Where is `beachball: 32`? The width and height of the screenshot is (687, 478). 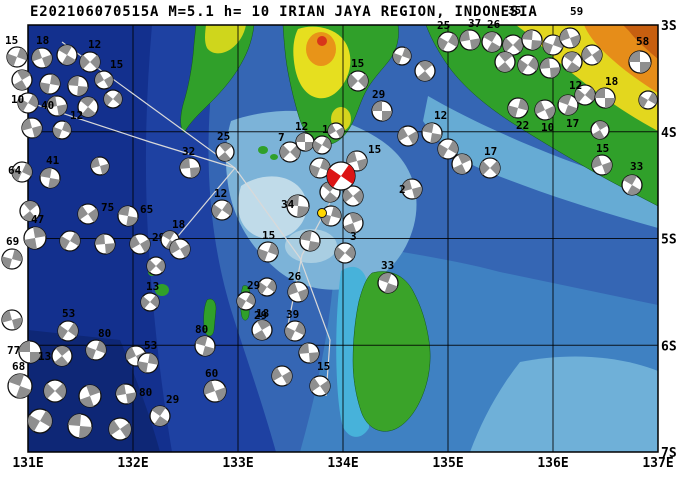 beachball: 32 is located at coordinates (190, 162).